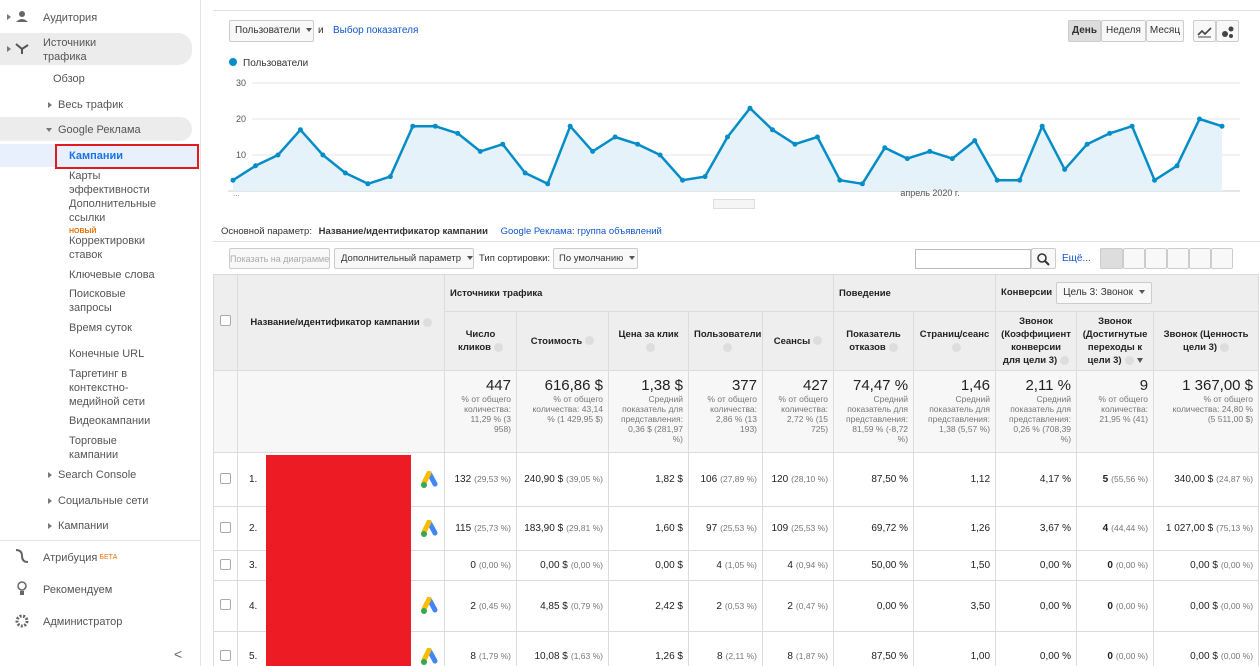 The height and width of the screenshot is (666, 1260). I want to click on column-header: Стоимость, so click(562, 341).